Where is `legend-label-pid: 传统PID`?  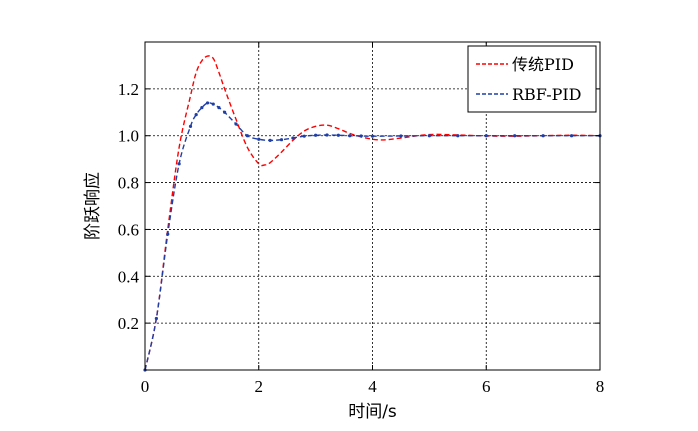 legend-label-pid: 传统PID is located at coordinates (543, 64).